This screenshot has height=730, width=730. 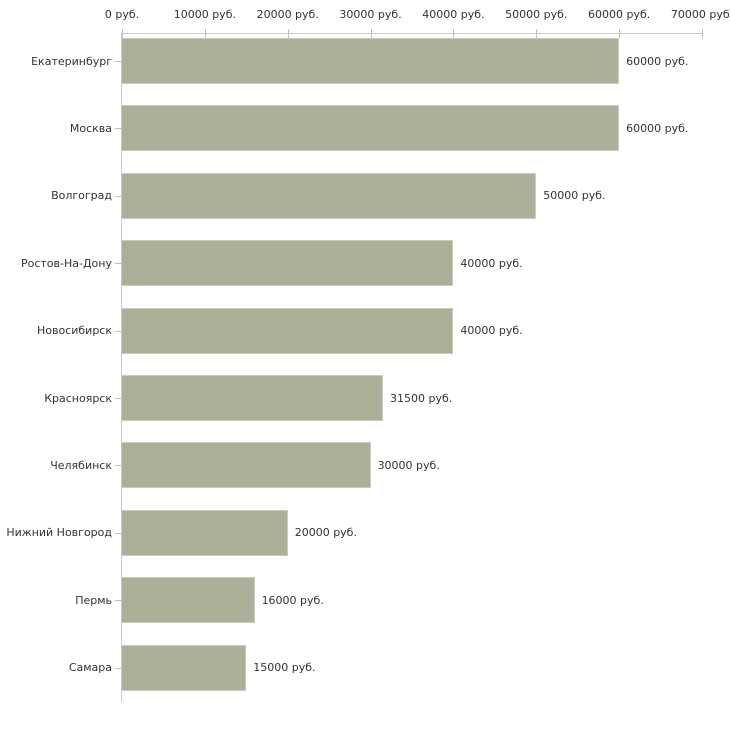 I want to click on bar-row: Екатеринбург 60000 руб., so click(x=366, y=61).